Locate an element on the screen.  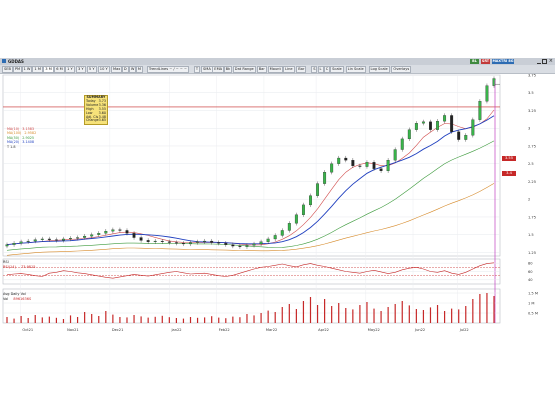
summary-row: High 3.55 is located at coordinates (96, 109).